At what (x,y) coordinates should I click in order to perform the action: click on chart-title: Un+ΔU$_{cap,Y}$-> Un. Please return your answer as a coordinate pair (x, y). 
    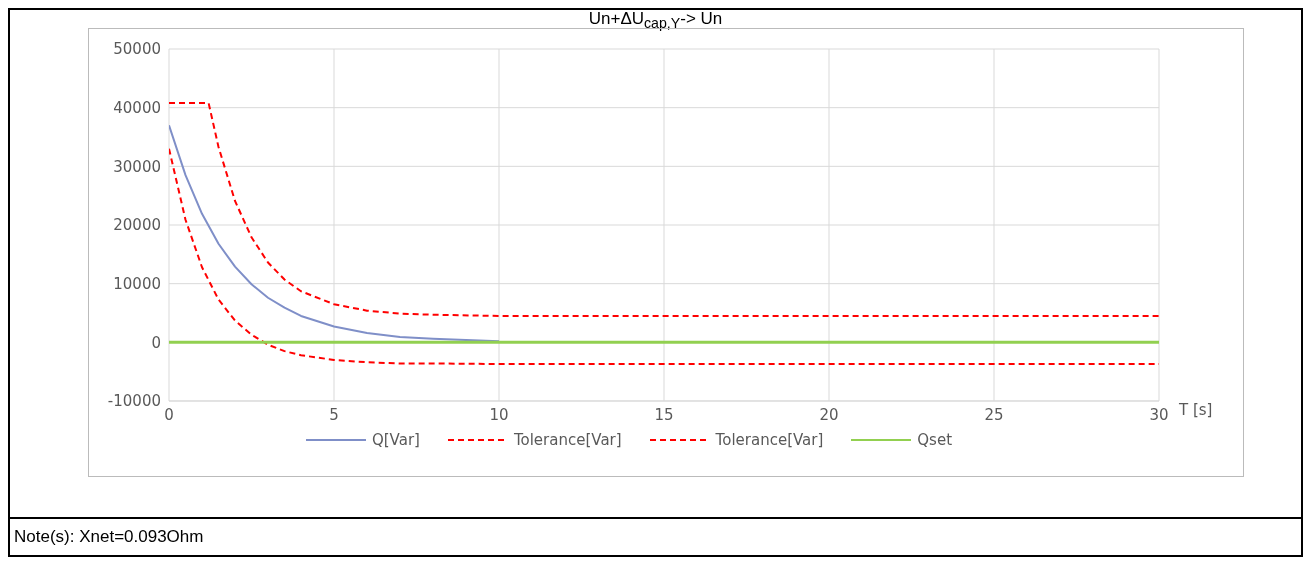
    Looking at the image, I should click on (655, 20).